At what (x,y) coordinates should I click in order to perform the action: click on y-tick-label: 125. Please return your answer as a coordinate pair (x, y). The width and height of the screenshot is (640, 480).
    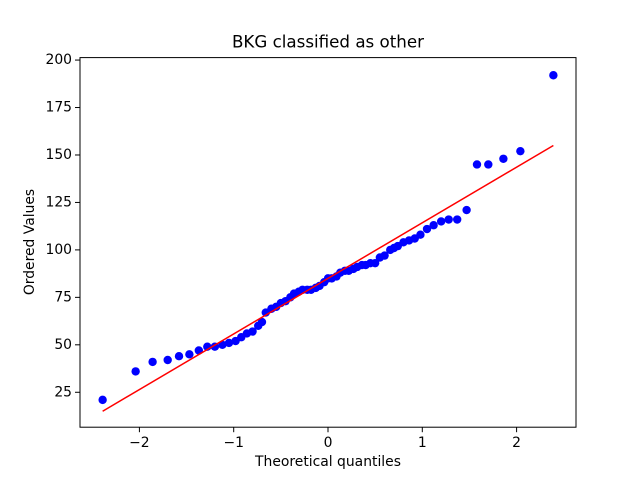
    Looking at the image, I should click on (58, 202).